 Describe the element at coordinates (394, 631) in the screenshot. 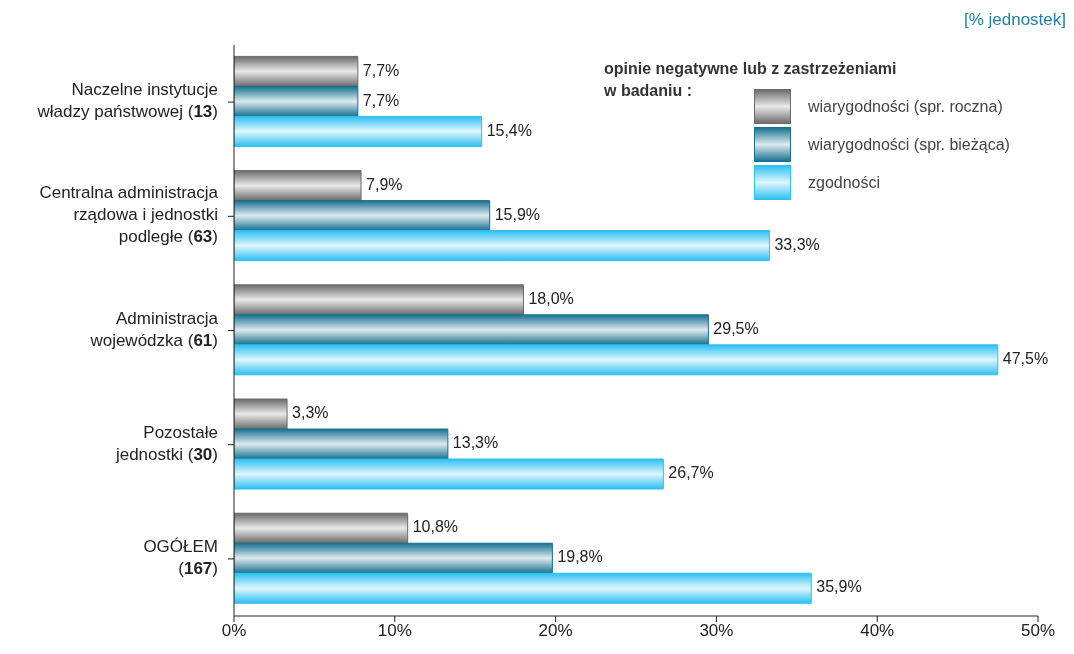

I see `x-tick-label: 10%` at that location.